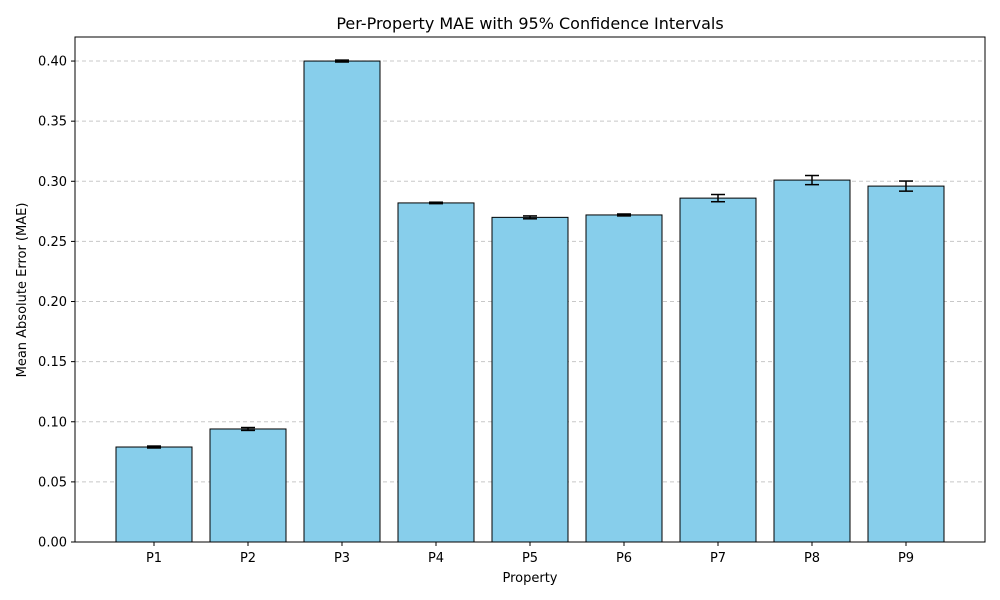 The height and width of the screenshot is (600, 1000). Describe the element at coordinates (718, 370) in the screenshot. I see `bar-p7` at that location.